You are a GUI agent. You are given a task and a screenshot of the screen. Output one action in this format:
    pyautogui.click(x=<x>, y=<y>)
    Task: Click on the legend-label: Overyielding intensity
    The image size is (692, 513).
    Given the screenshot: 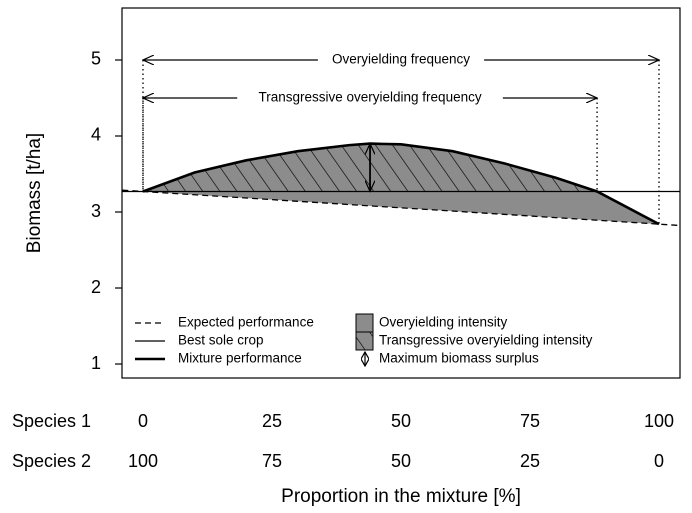 What is the action you would take?
    pyautogui.click(x=443, y=322)
    